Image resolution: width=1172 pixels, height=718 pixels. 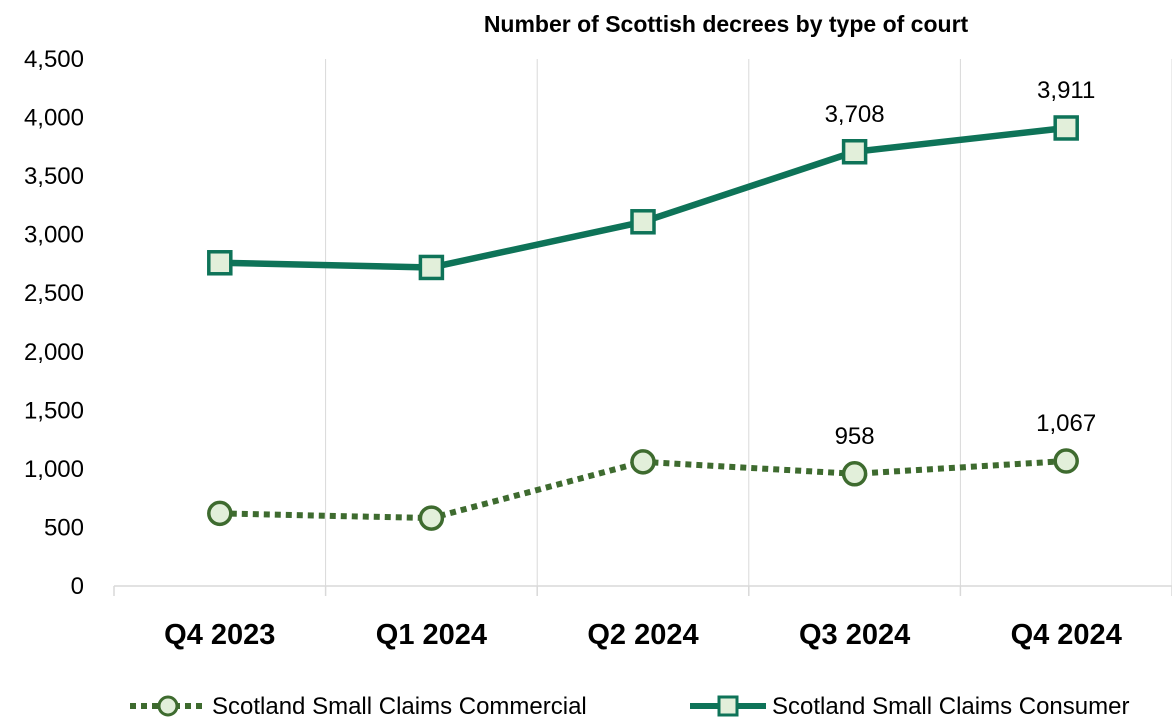 I want to click on legend-label: Scotland Small Claims Commercial, so click(x=399, y=705).